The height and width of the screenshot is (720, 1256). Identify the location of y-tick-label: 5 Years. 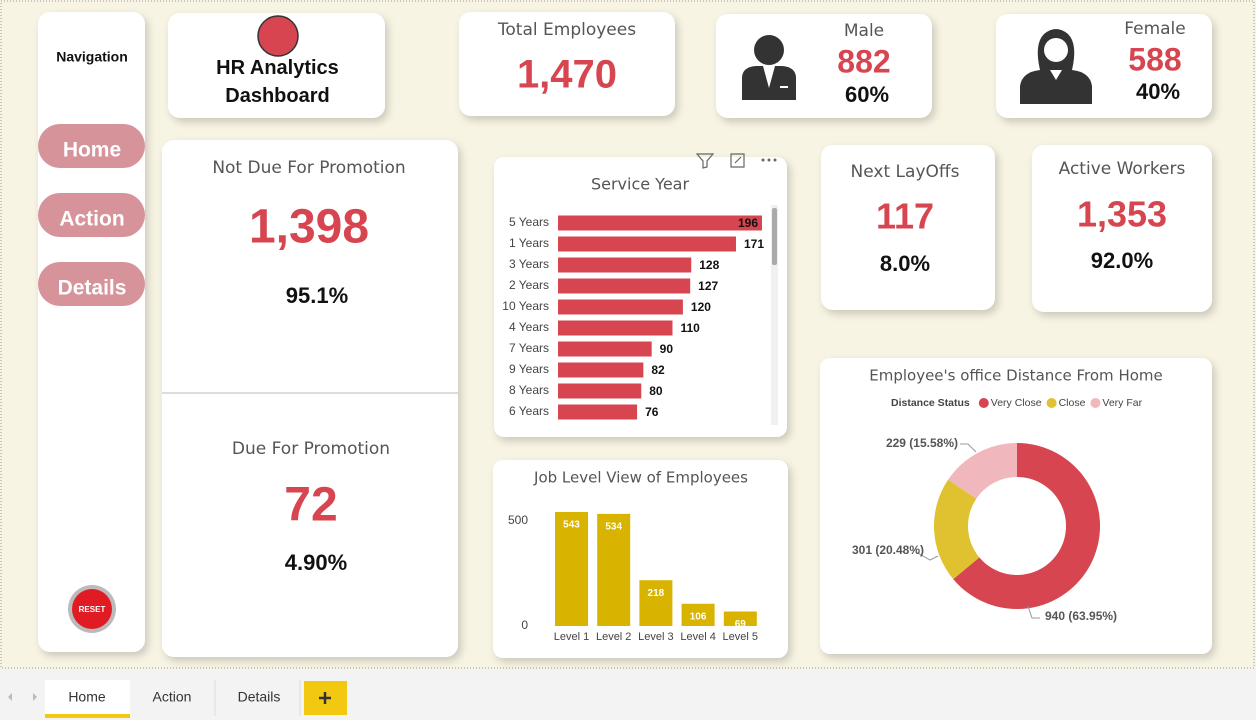
(529, 222).